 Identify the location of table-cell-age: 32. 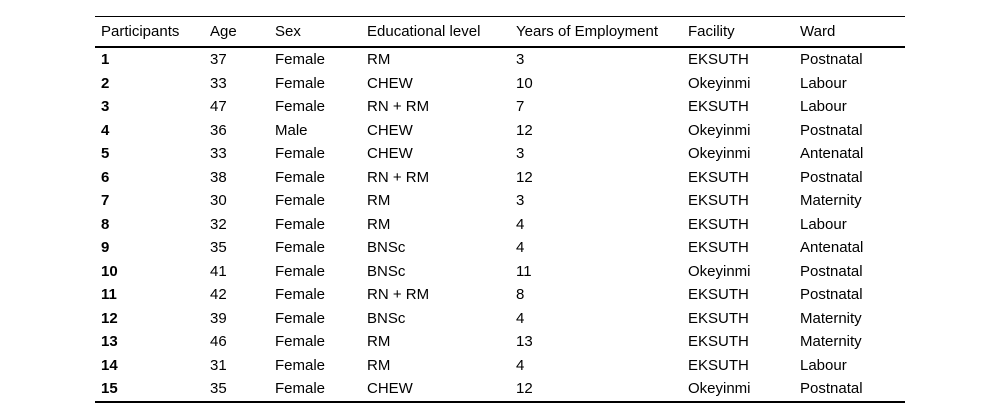
(218, 224).